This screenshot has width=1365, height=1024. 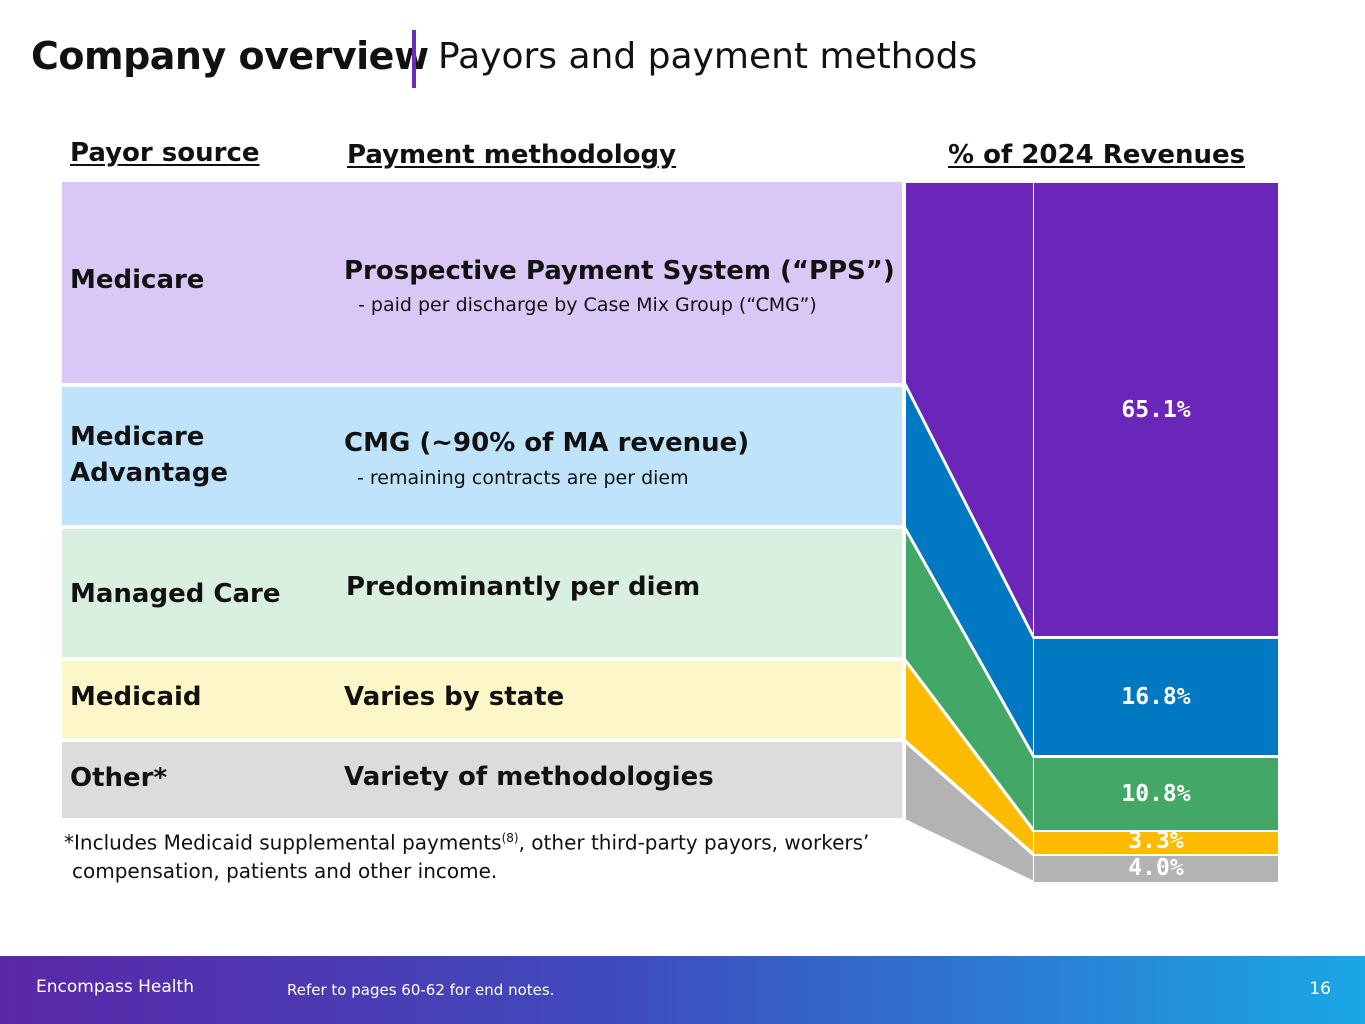 What do you see at coordinates (454, 697) in the screenshot?
I see `method-medicaid: Varies by state` at bounding box center [454, 697].